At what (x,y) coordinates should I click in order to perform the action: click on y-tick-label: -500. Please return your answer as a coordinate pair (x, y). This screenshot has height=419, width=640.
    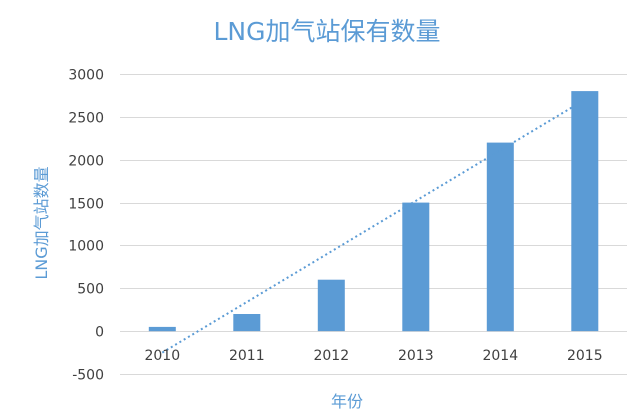
    Looking at the image, I should click on (88, 376).